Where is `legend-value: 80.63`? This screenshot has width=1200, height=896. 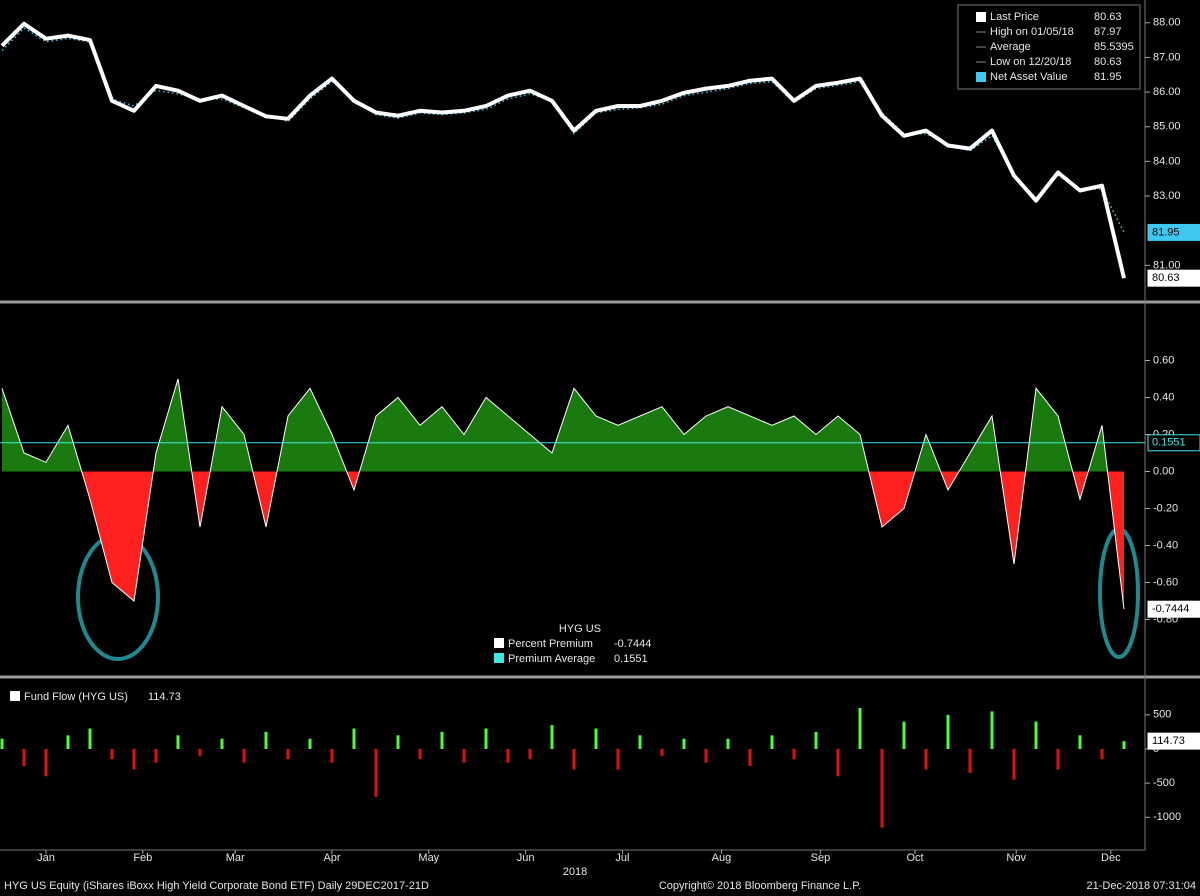
legend-value: 80.63 is located at coordinates (1108, 62).